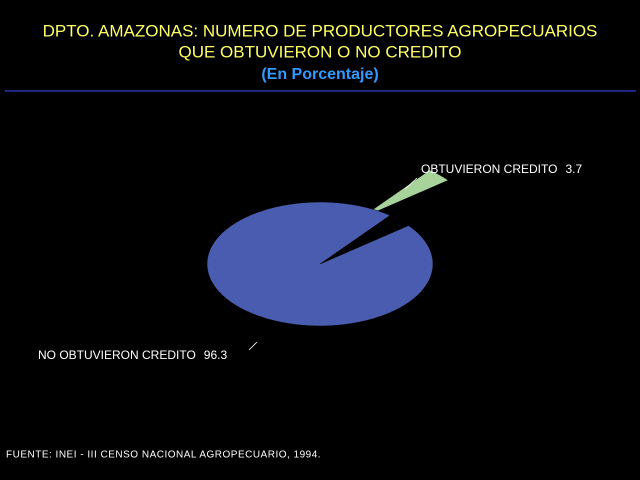 The width and height of the screenshot is (640, 480). Describe the element at coordinates (319, 51) in the screenshot. I see `chart-title: QUE OBTUVIERON O NO CREDITO` at that location.